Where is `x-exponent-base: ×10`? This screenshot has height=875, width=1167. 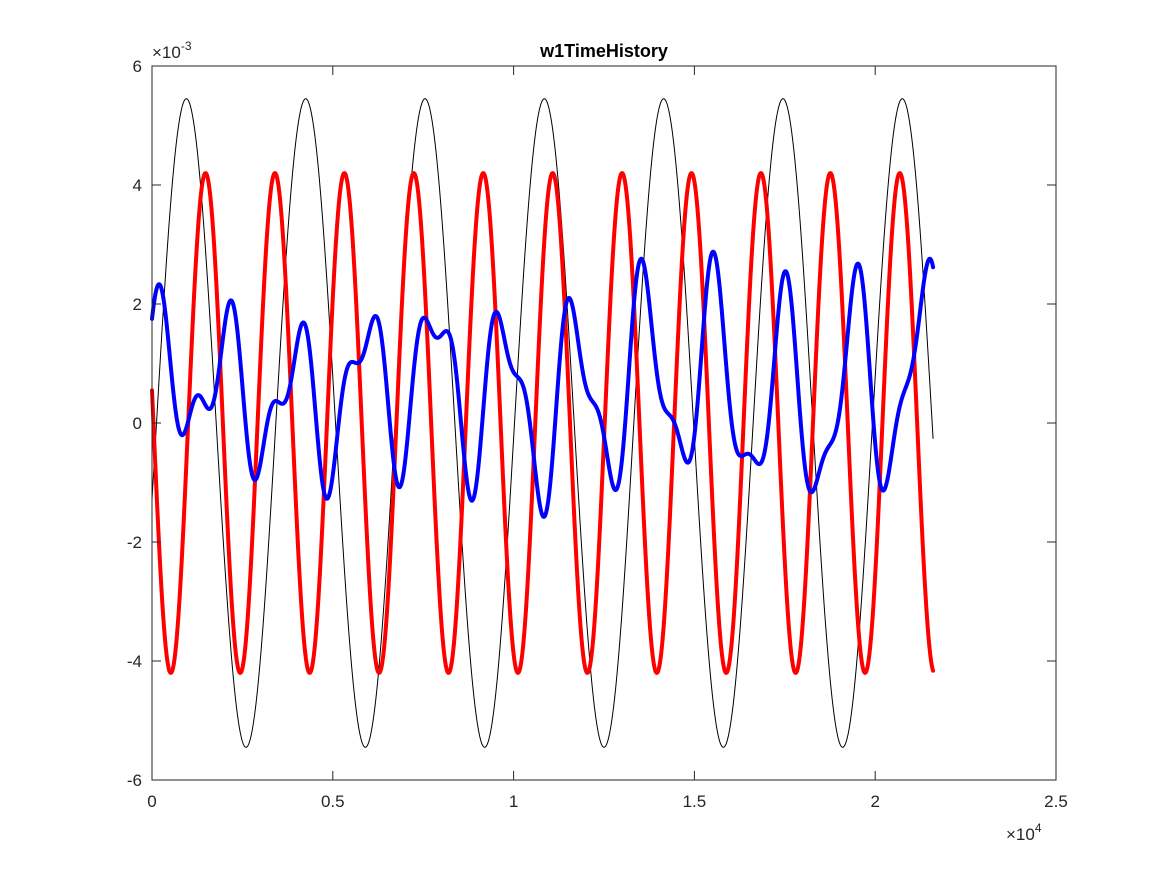
x-exponent-base: ×10 is located at coordinates (1020, 834).